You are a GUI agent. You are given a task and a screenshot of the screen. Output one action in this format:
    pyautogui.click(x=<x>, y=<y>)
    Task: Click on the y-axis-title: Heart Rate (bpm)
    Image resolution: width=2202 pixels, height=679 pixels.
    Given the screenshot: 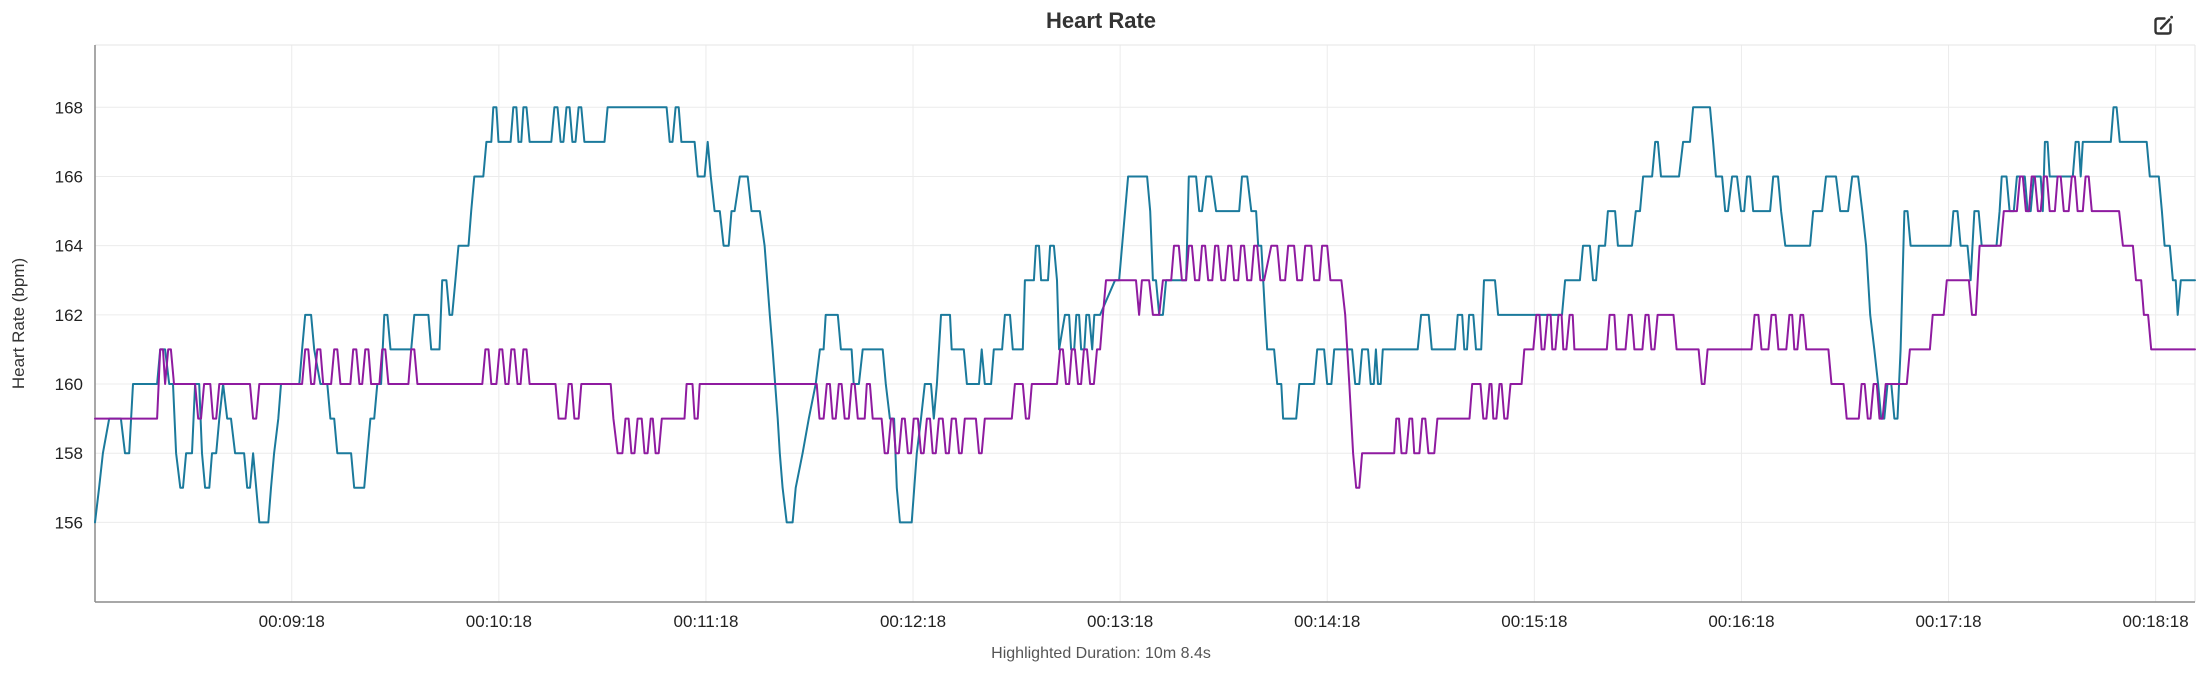 What is the action you would take?
    pyautogui.click(x=18, y=323)
    